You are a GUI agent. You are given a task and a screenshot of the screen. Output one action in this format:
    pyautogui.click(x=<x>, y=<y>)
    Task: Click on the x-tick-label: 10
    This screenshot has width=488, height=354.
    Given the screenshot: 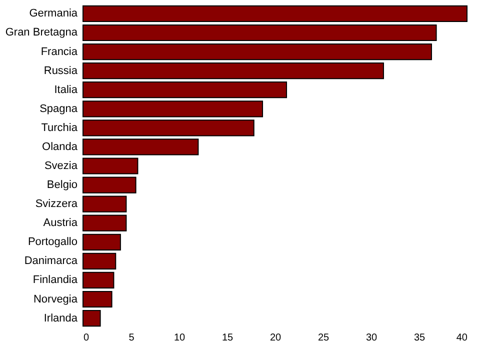 What is the action you would take?
    pyautogui.click(x=180, y=338)
    